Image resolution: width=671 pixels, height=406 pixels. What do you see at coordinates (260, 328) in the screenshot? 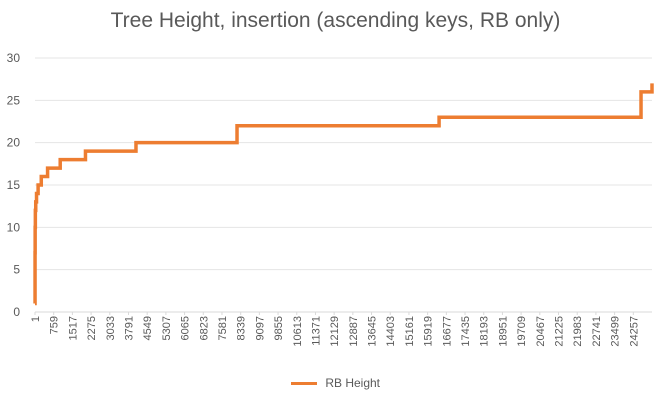
I see `x-tick-label: 9097` at bounding box center [260, 328].